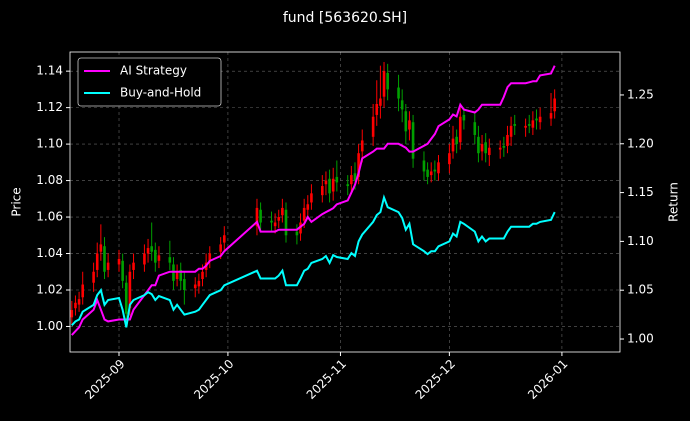 This screenshot has height=421, width=690. Describe the element at coordinates (49, 71) in the screenshot. I see `y-tick-label: 1.14` at that location.